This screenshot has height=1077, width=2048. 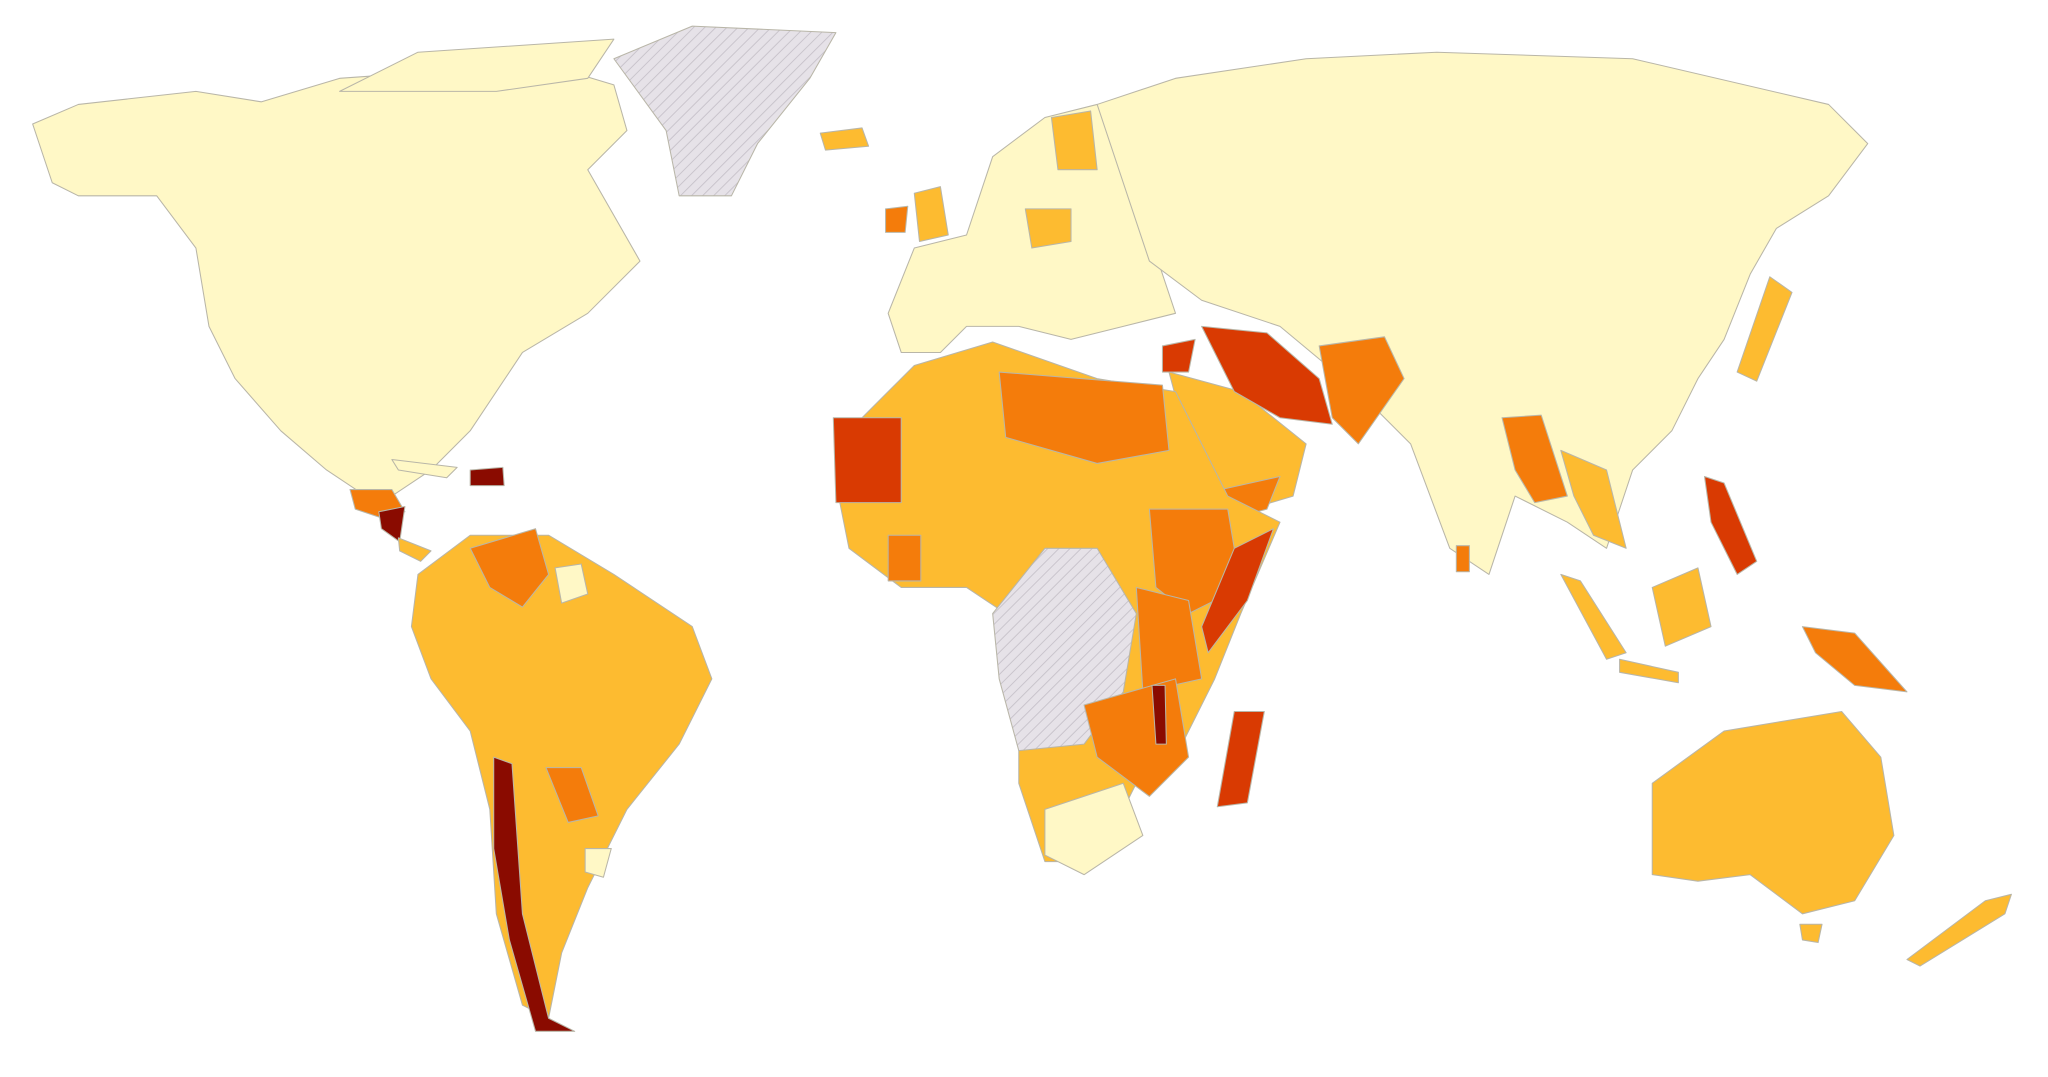 What do you see at coordinates (1094, 829) in the screenshot?
I see `south-africa` at bounding box center [1094, 829].